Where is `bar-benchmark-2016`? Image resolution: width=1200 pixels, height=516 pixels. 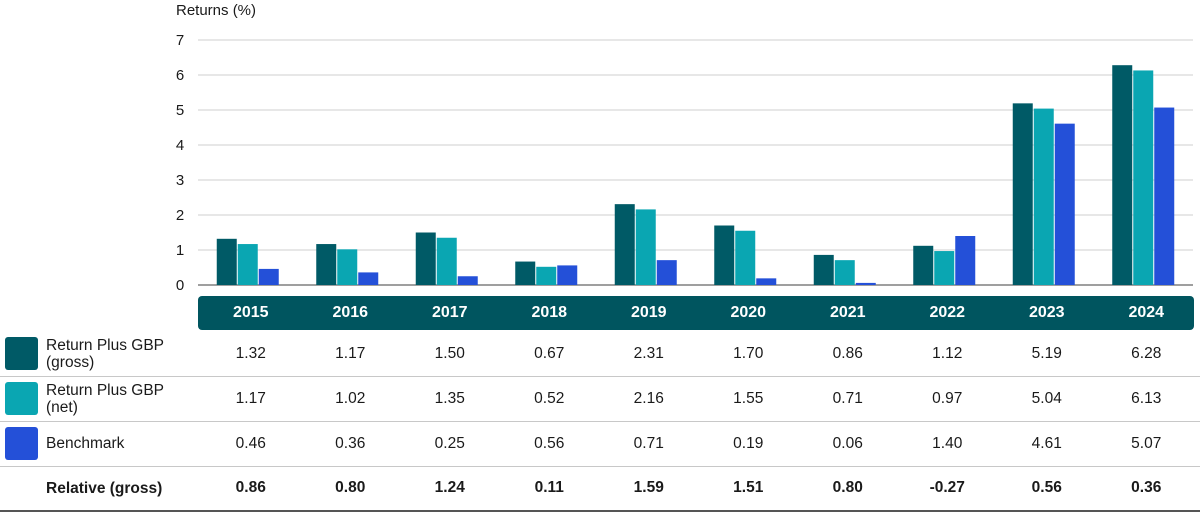
bar-benchmark-2016 is located at coordinates (368, 278).